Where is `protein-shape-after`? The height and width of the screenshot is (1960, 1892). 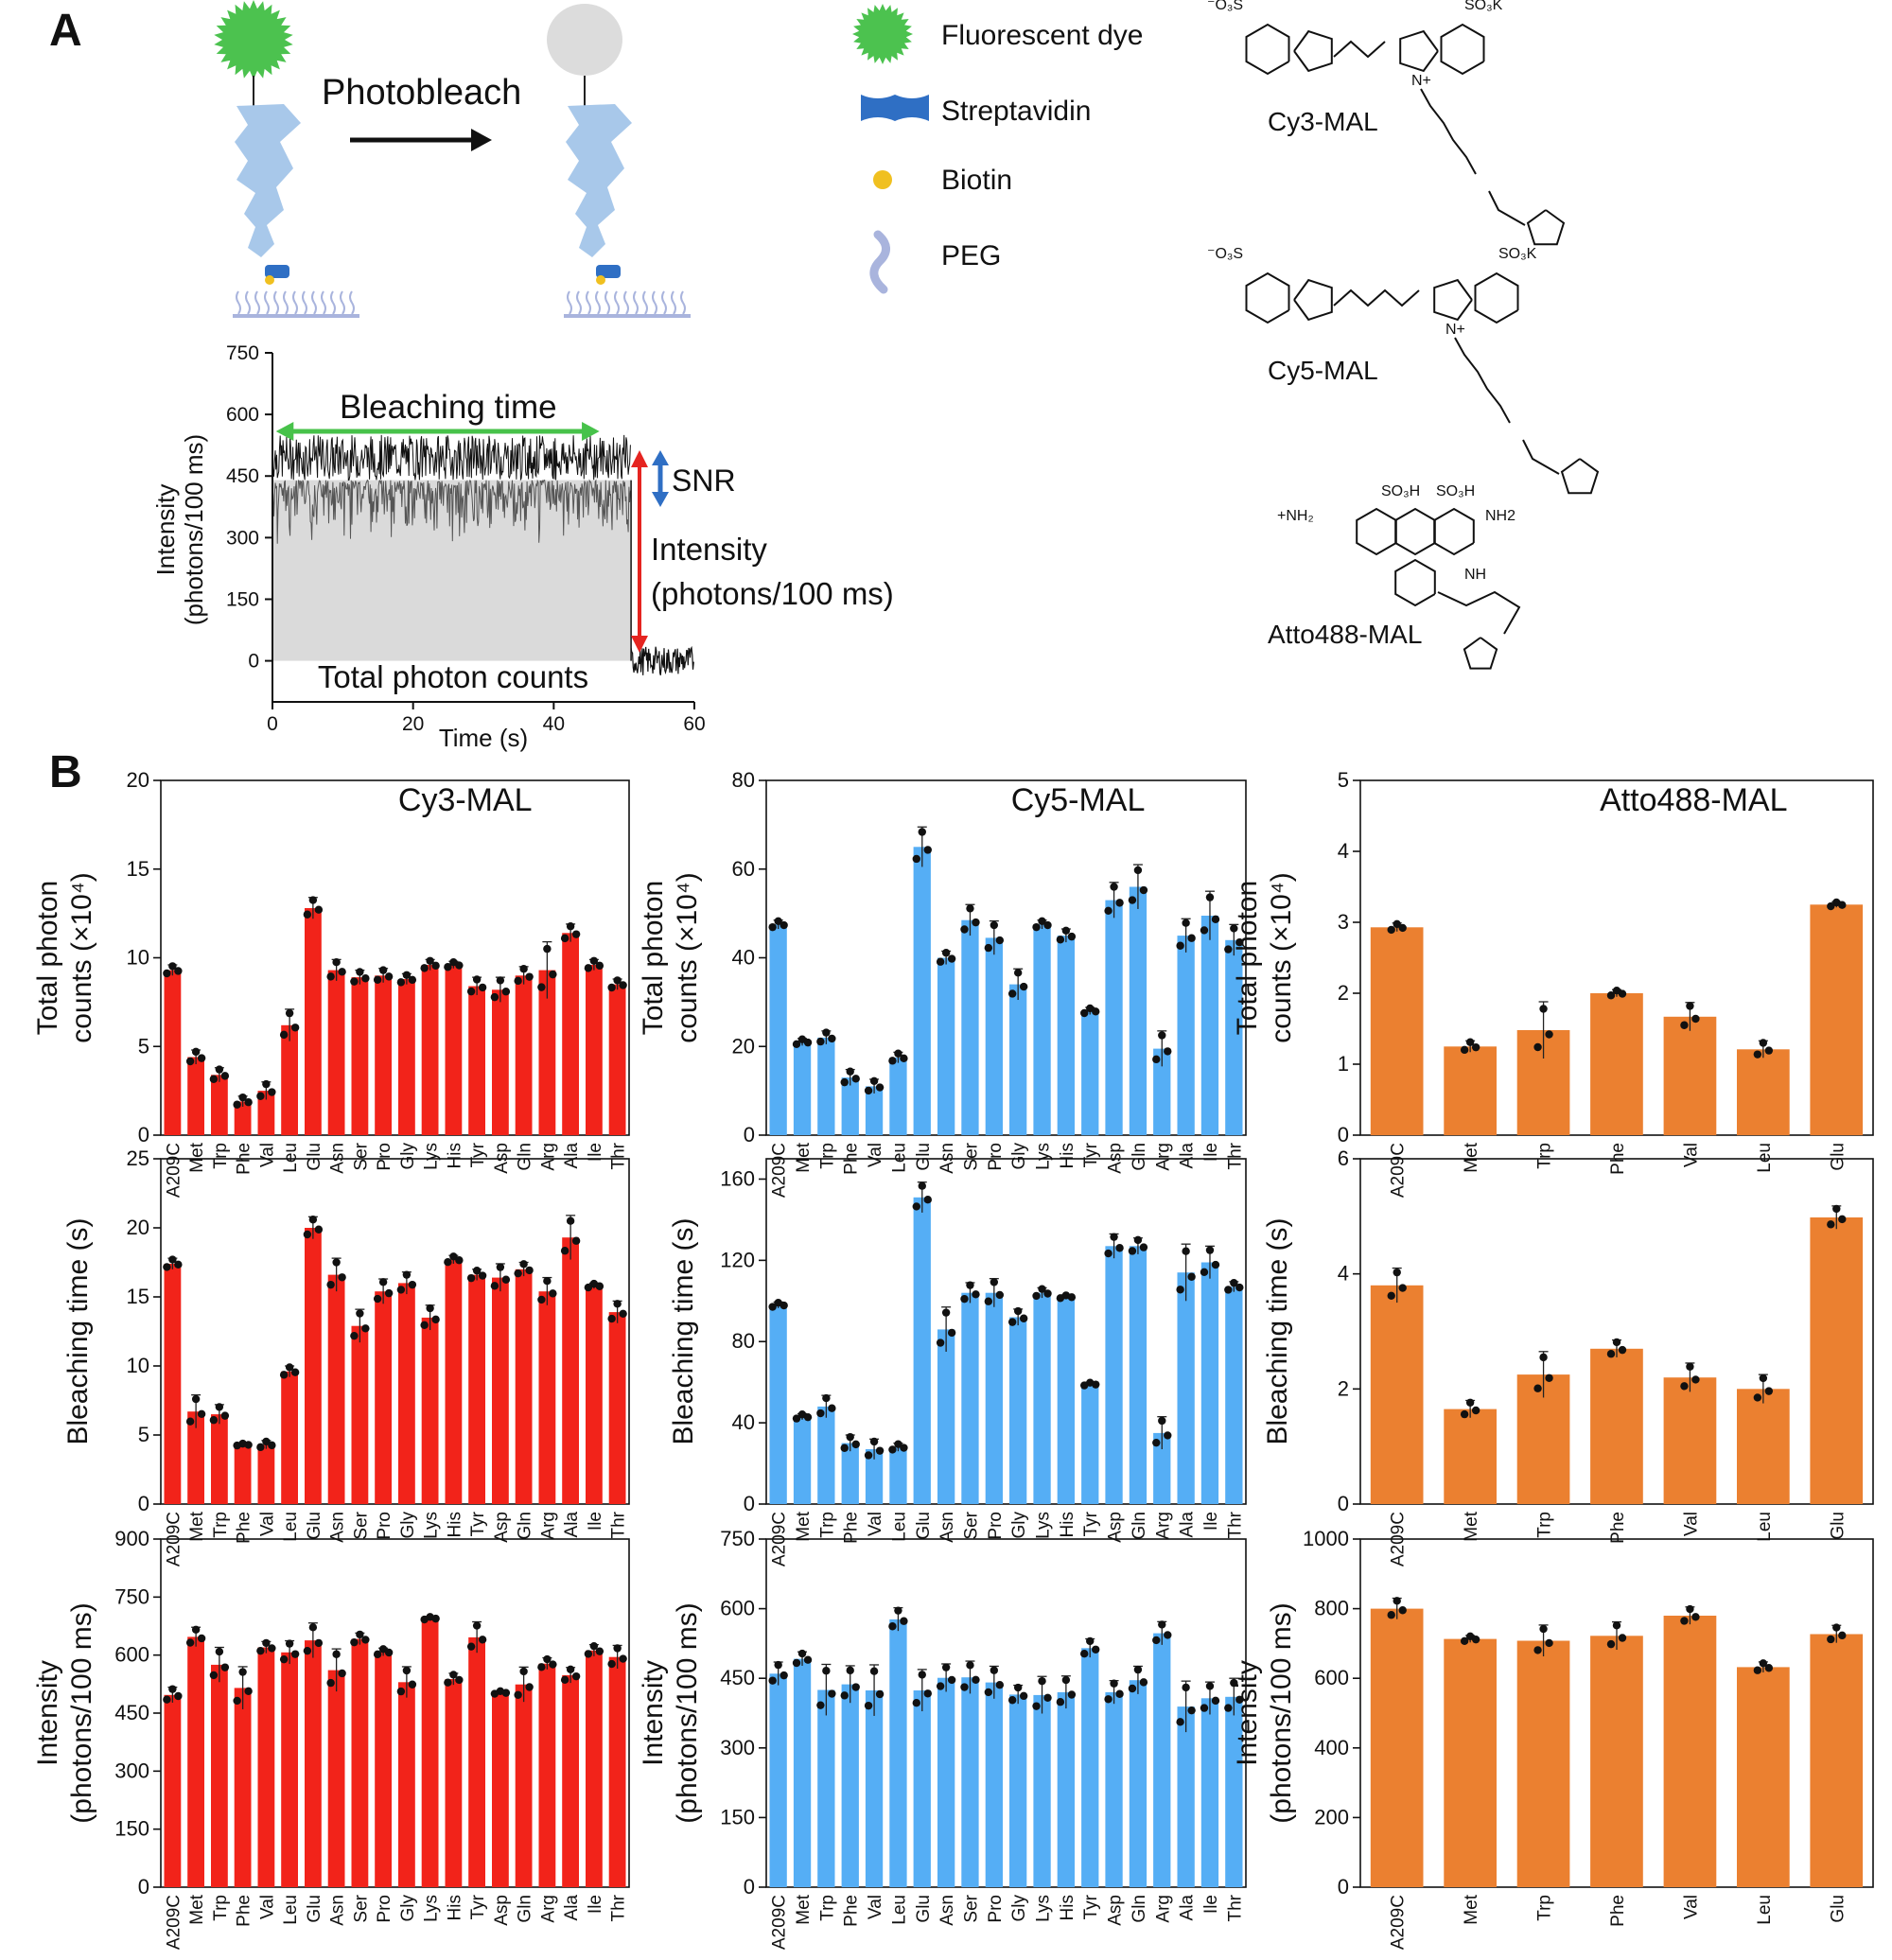 protein-shape-after is located at coordinates (599, 180).